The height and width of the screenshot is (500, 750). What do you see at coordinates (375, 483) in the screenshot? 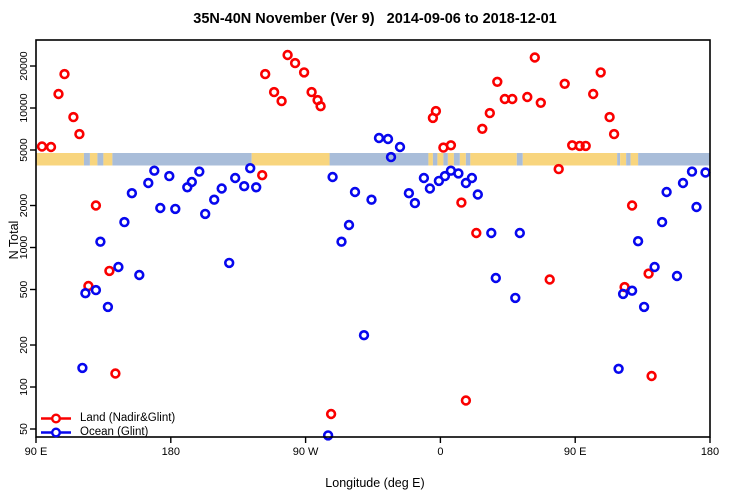
I see `x-axis-label: Longitude (deg E)` at bounding box center [375, 483].